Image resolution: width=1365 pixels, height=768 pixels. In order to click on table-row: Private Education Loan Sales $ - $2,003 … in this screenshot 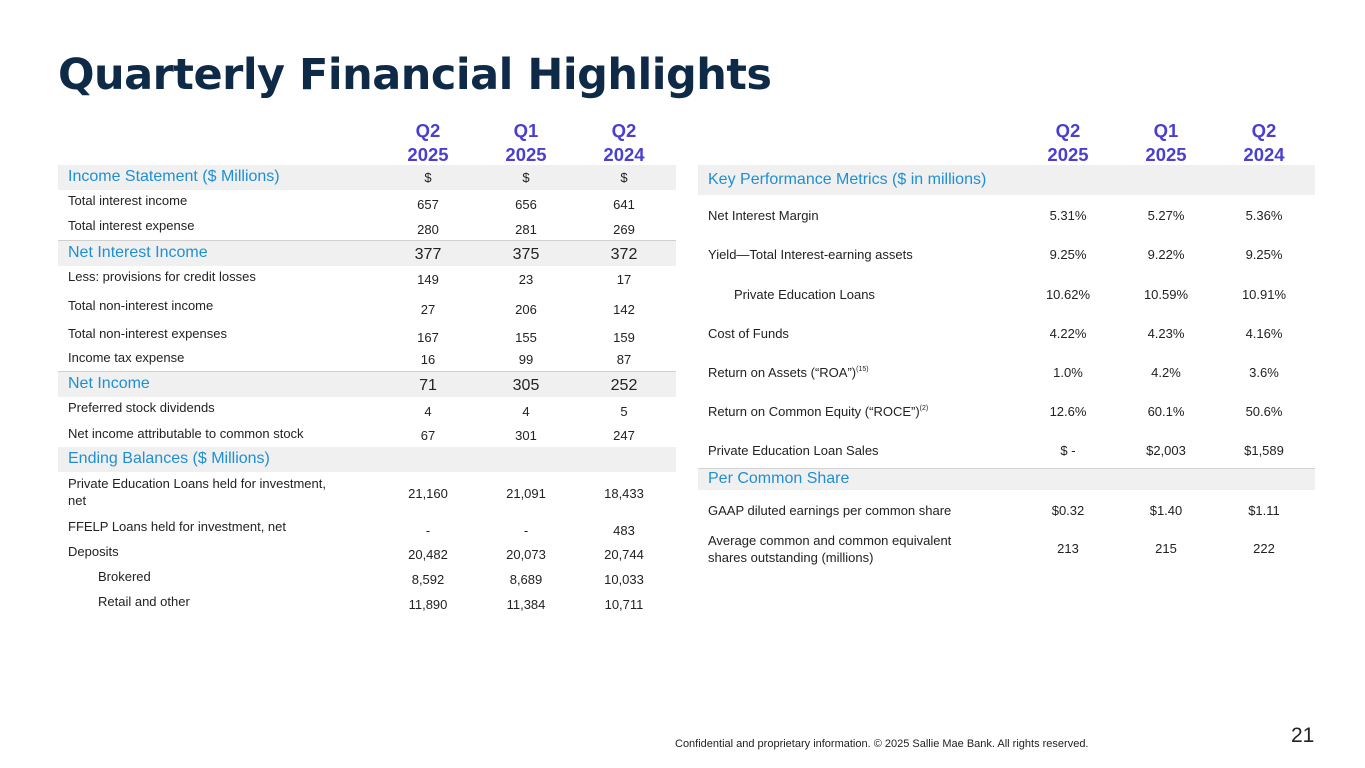, I will do `click(1006, 450)`.